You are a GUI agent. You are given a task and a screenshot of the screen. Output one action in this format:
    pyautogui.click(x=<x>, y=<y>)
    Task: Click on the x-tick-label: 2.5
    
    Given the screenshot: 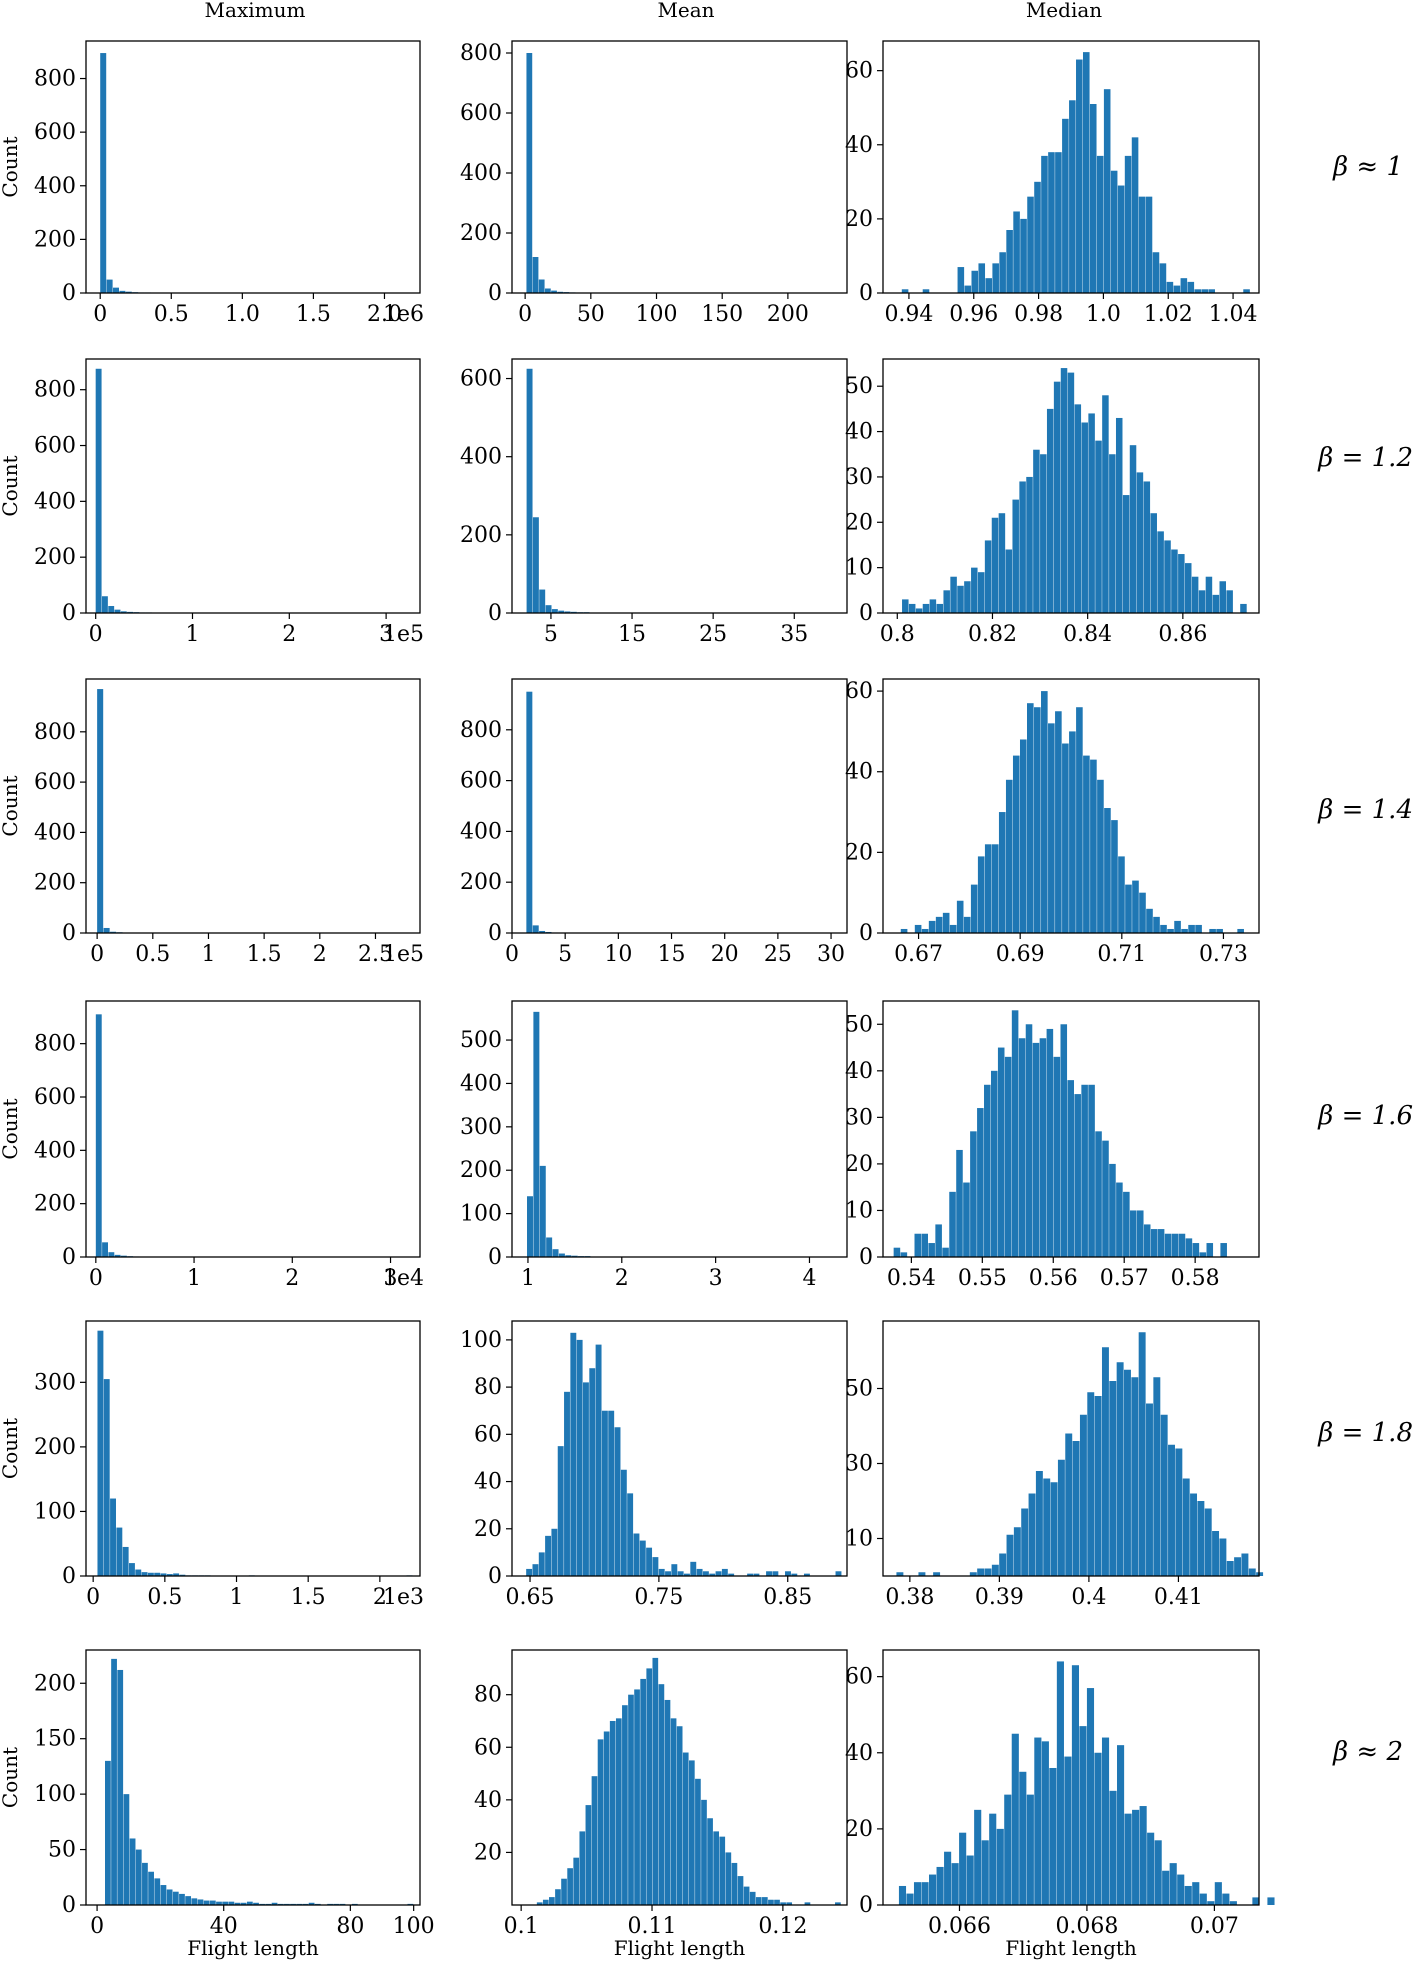 What is the action you would take?
    pyautogui.click(x=375, y=954)
    